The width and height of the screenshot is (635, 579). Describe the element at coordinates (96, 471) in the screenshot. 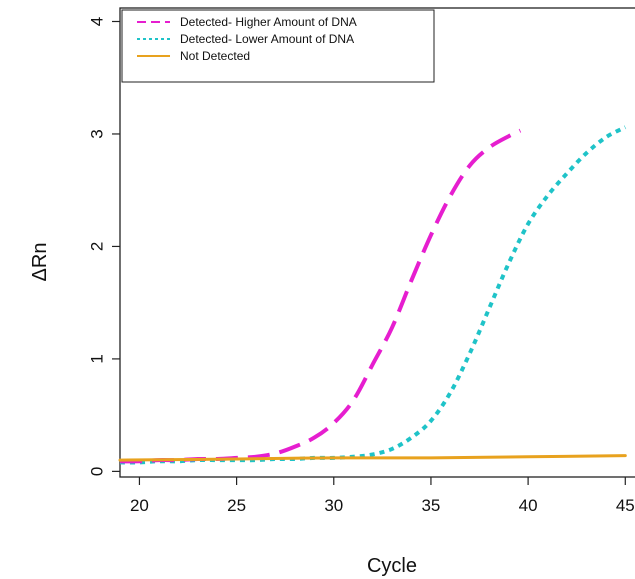

I see `y-tick-label: 0` at that location.